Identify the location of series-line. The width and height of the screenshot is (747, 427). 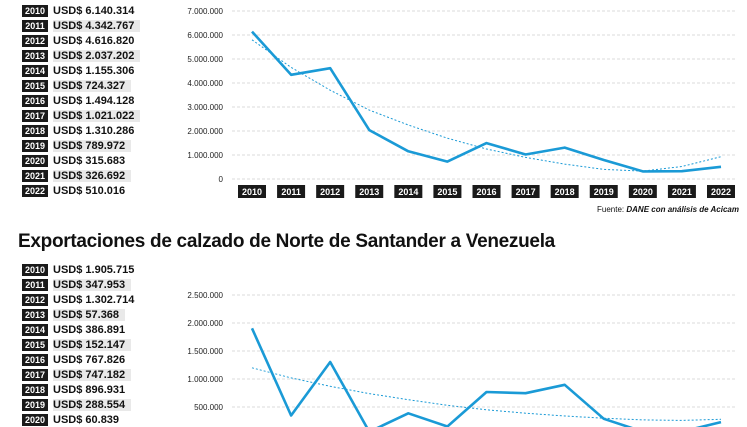
(486, 377).